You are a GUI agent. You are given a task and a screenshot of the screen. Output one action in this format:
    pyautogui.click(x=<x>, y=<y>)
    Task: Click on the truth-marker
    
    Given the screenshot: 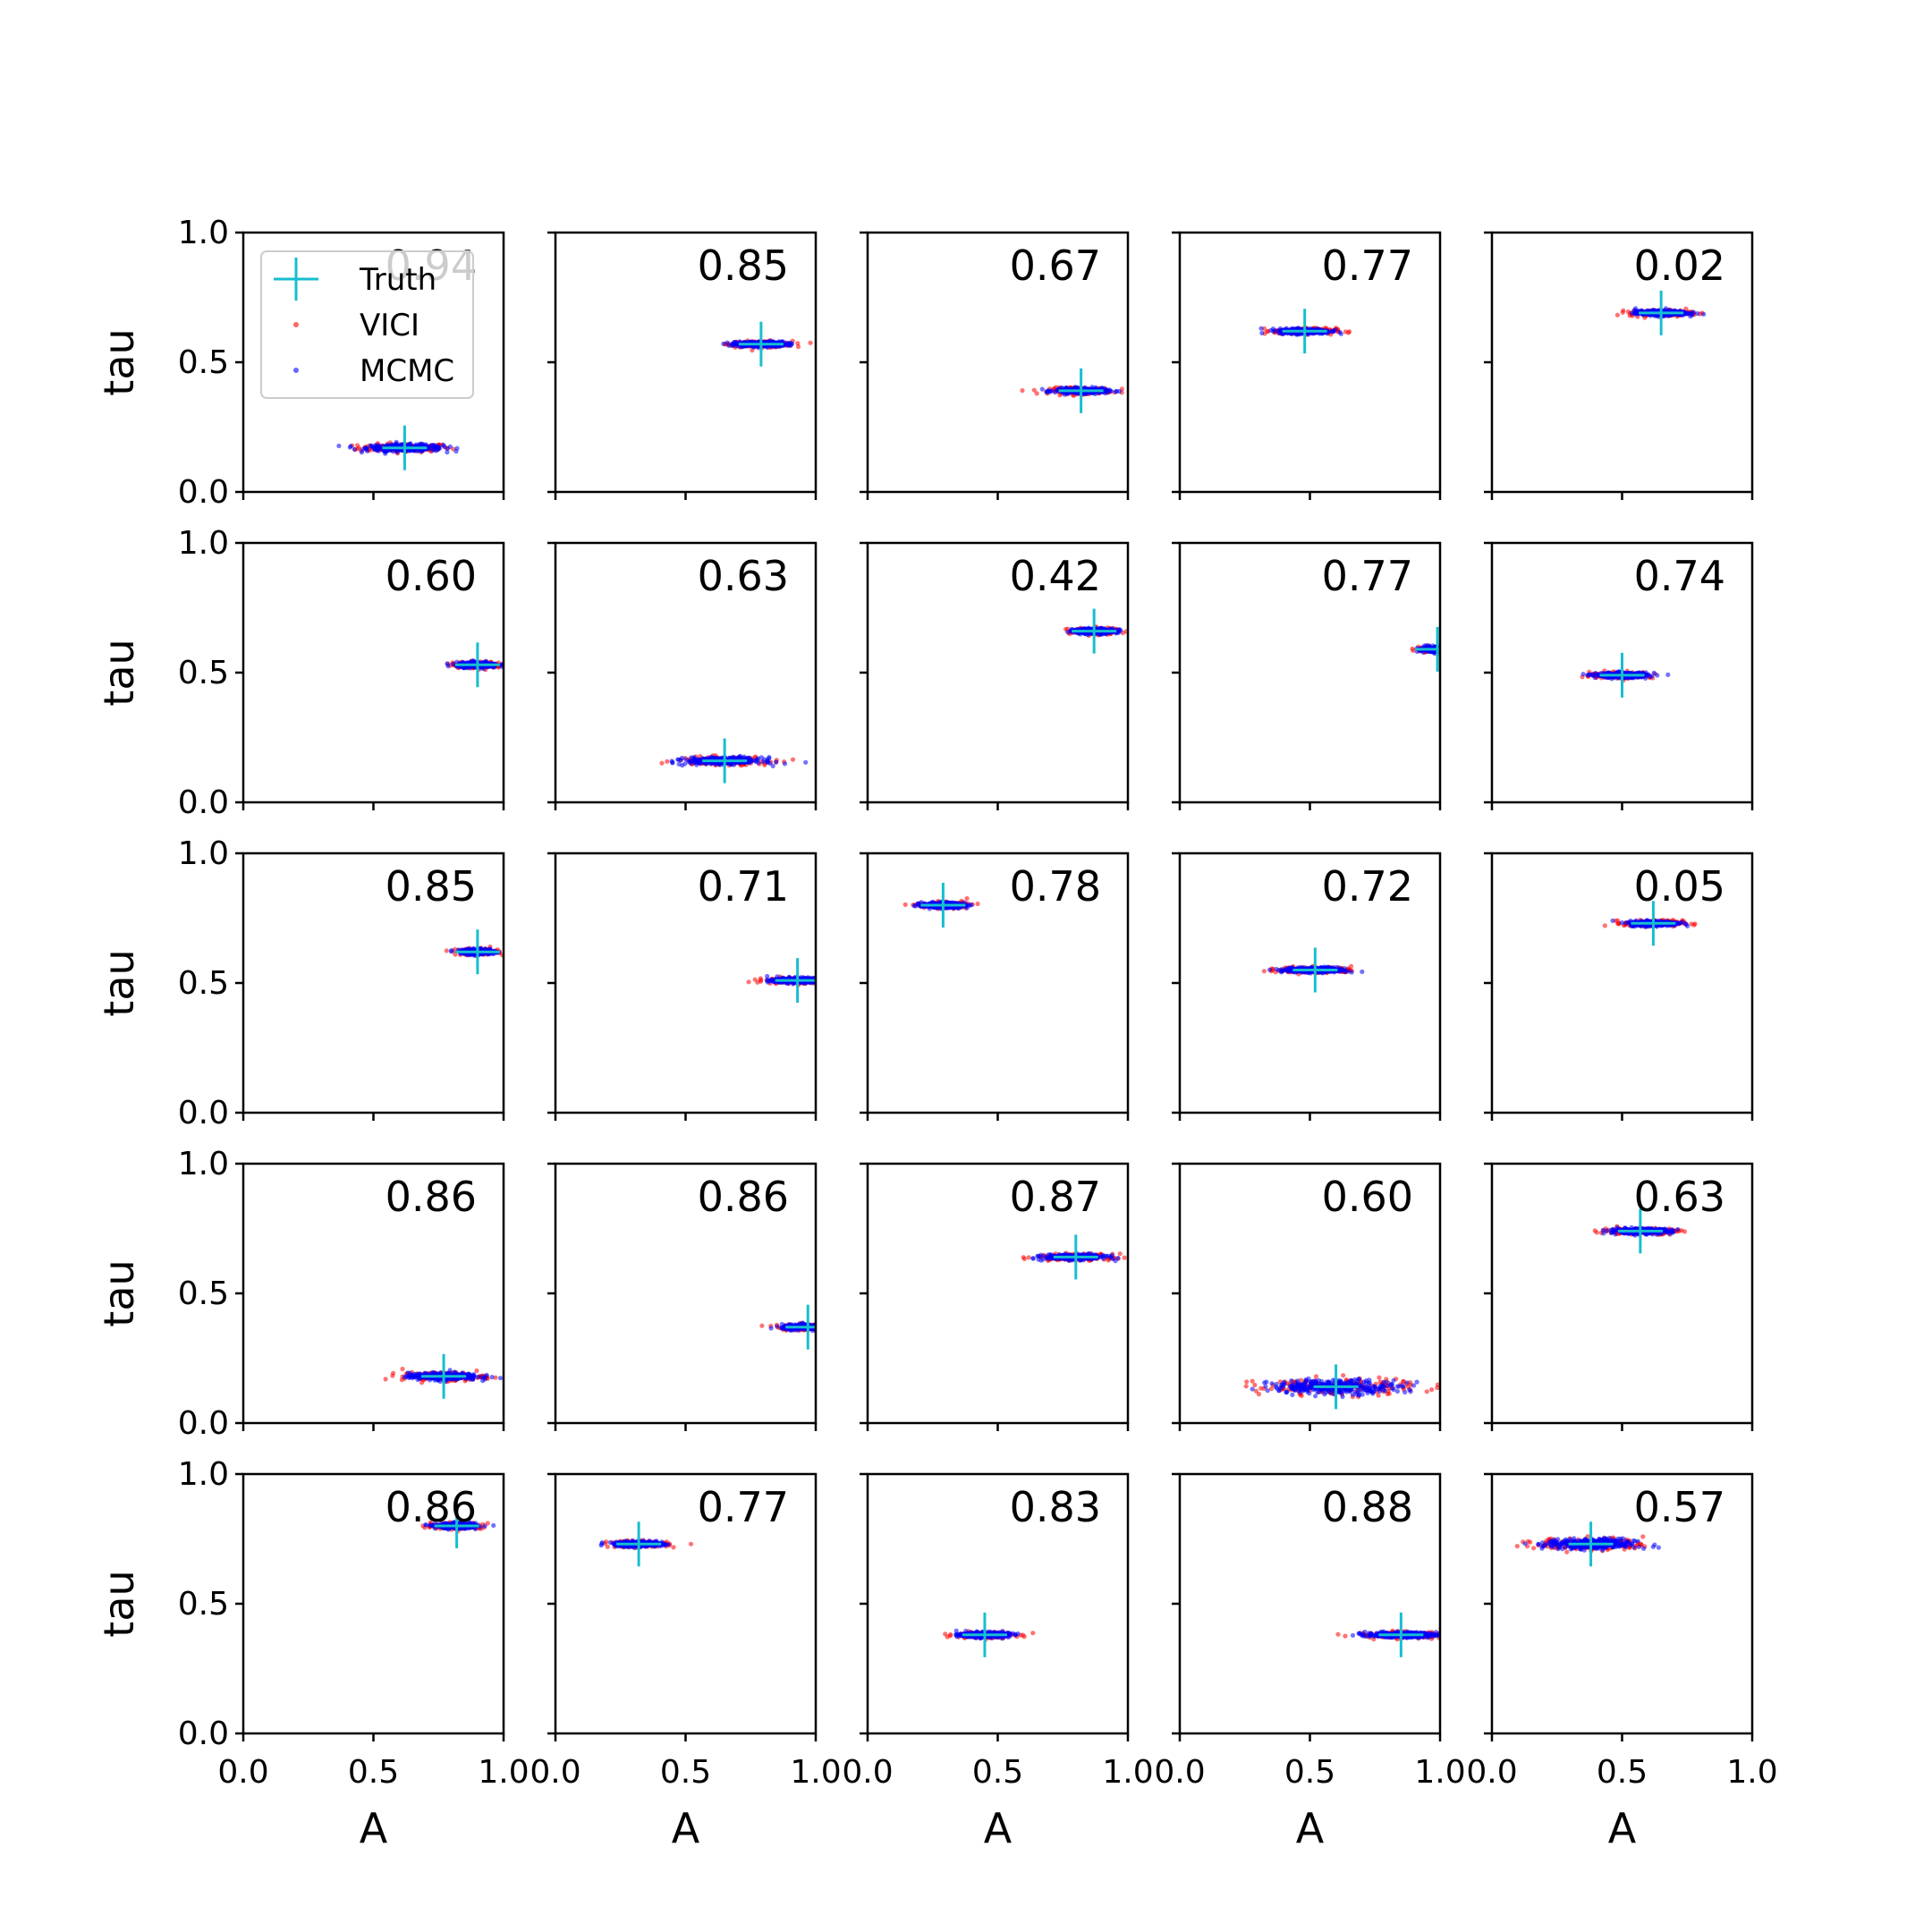 What is the action you would take?
    pyautogui.click(x=1094, y=631)
    